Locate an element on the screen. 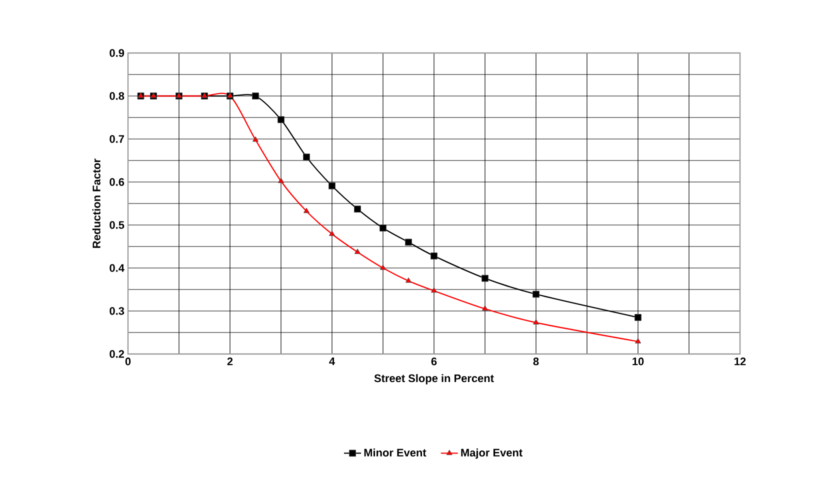 This screenshot has width=838, height=487. y-tick-label: 0.4 is located at coordinates (117, 268).